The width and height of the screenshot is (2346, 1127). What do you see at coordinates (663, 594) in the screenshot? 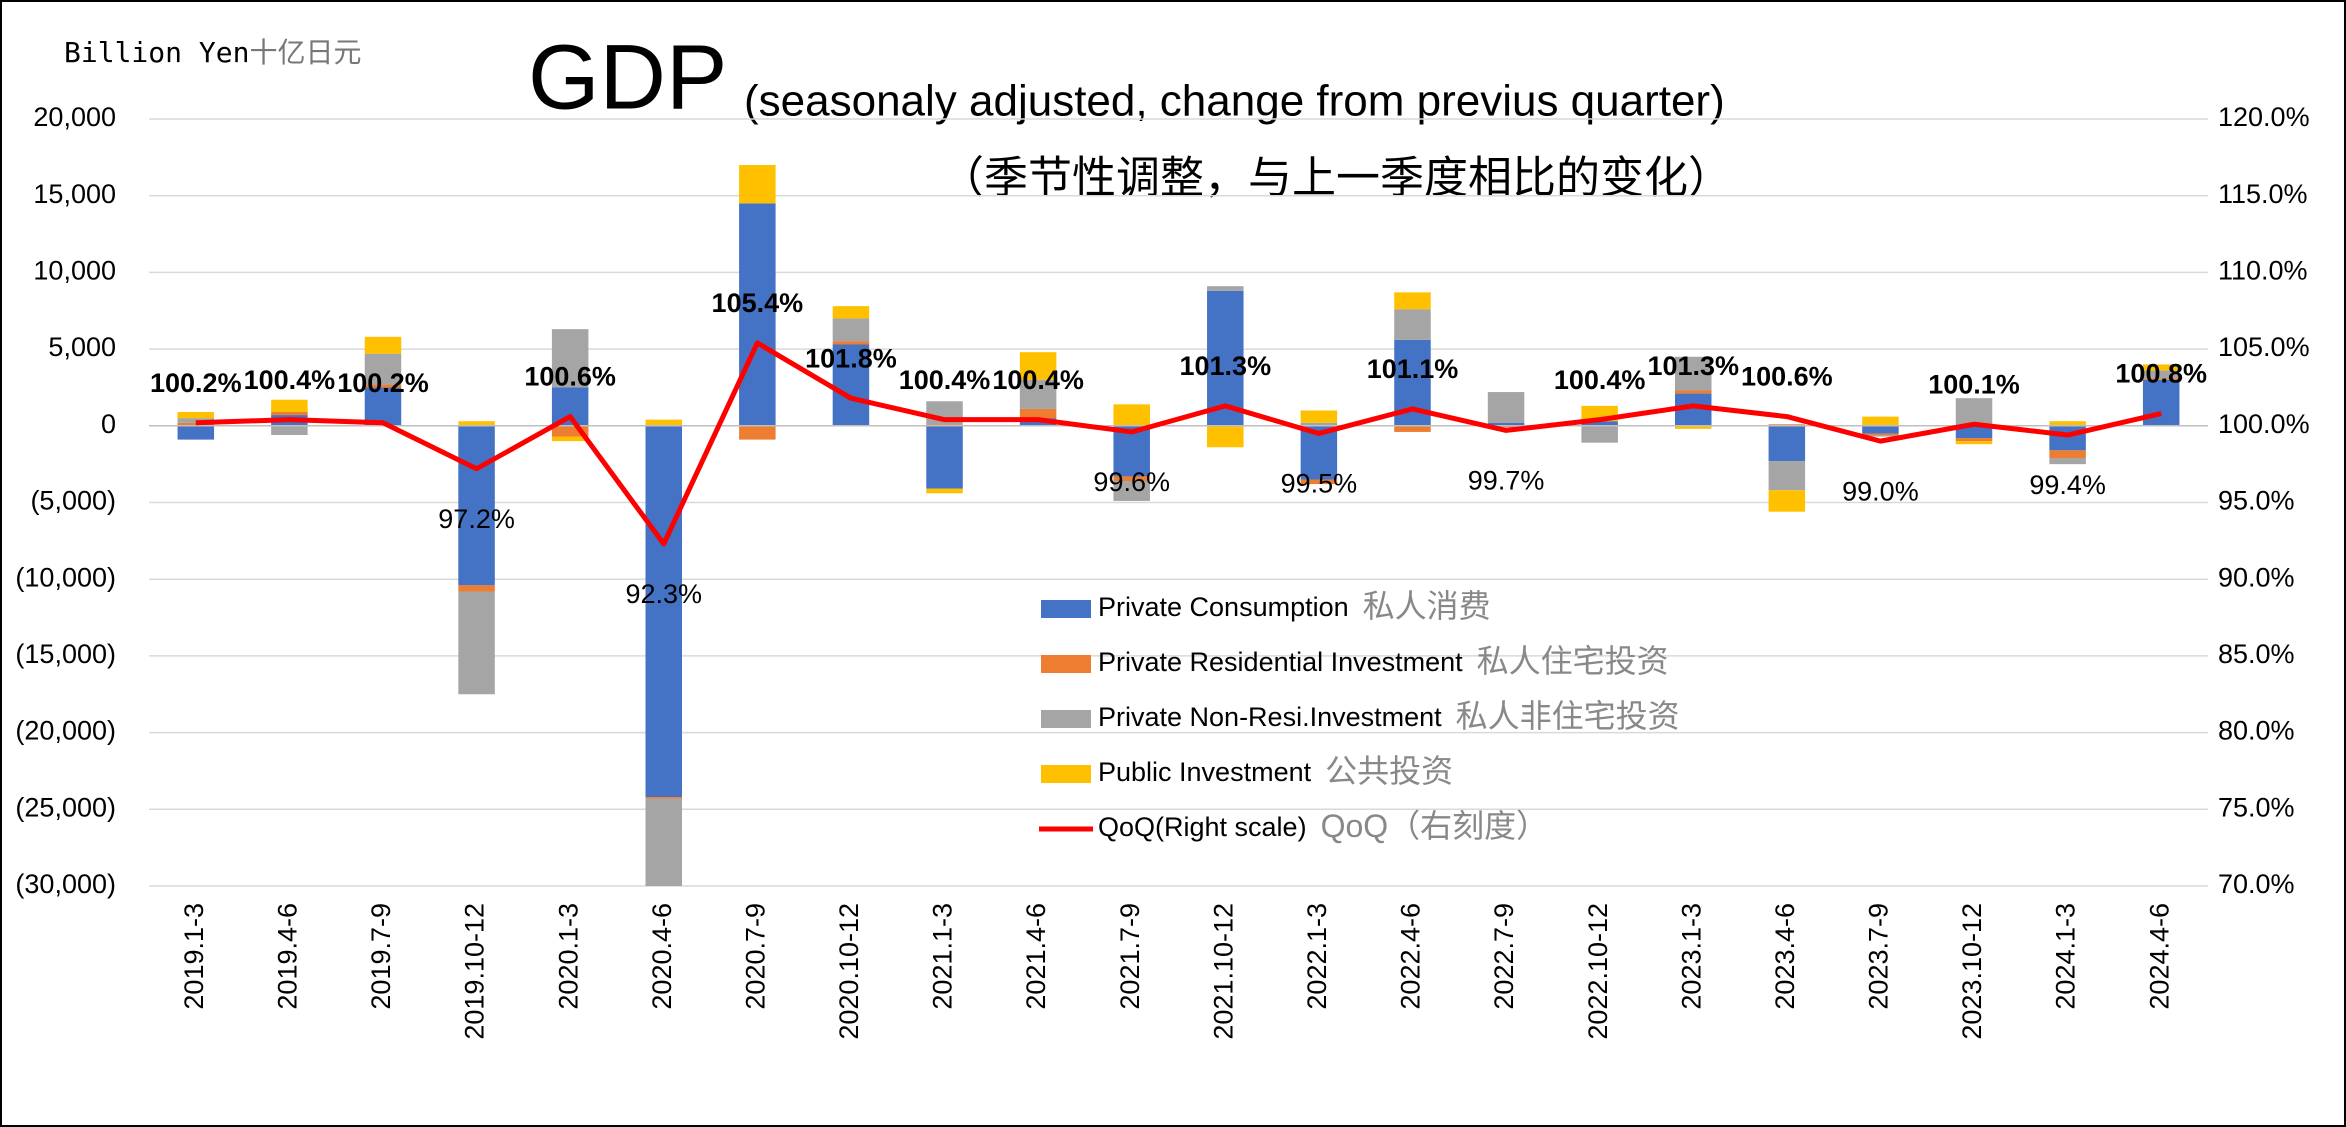
I see `data-label: 92.3%` at bounding box center [663, 594].